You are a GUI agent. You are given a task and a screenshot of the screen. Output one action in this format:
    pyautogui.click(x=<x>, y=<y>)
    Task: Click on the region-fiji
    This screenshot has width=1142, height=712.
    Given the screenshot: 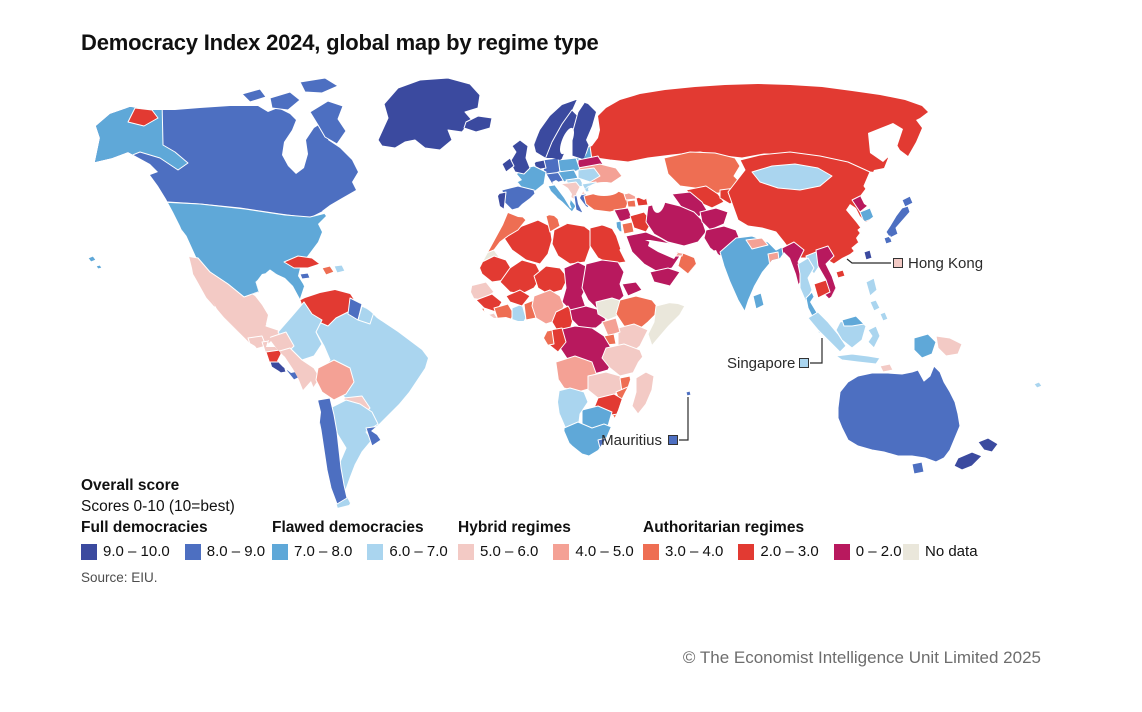 What is the action you would take?
    pyautogui.click(x=1038, y=385)
    